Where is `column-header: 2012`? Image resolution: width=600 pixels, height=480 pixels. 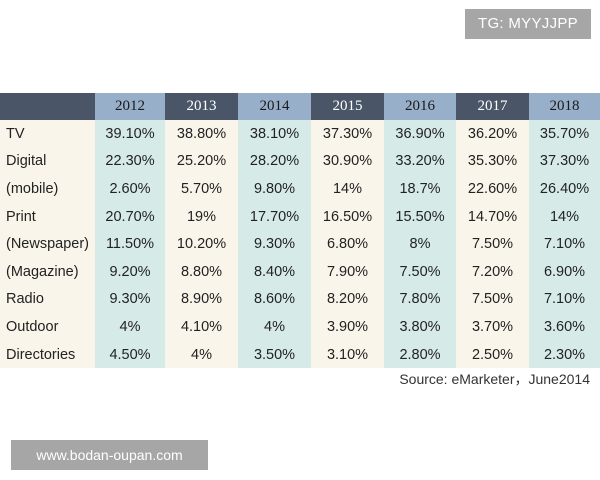 column-header: 2012 is located at coordinates (130, 106).